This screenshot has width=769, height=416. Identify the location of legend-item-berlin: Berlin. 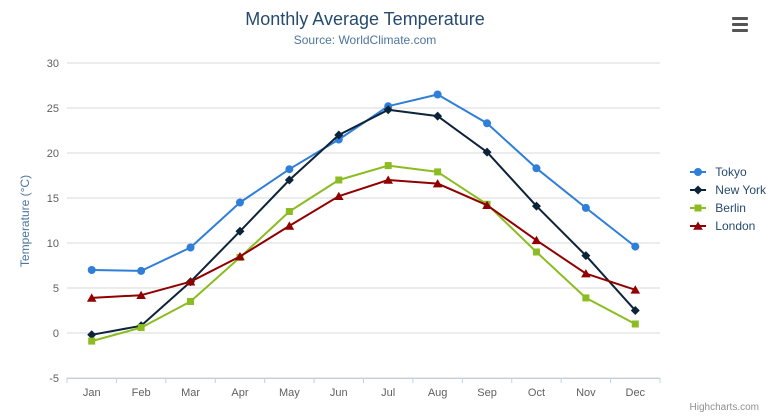
(728, 208).